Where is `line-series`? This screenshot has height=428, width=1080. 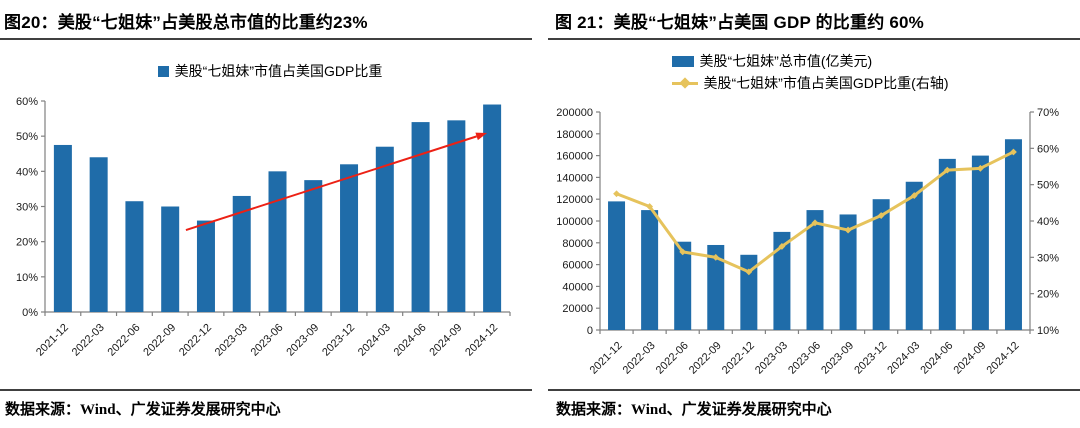 line-series is located at coordinates (815, 212).